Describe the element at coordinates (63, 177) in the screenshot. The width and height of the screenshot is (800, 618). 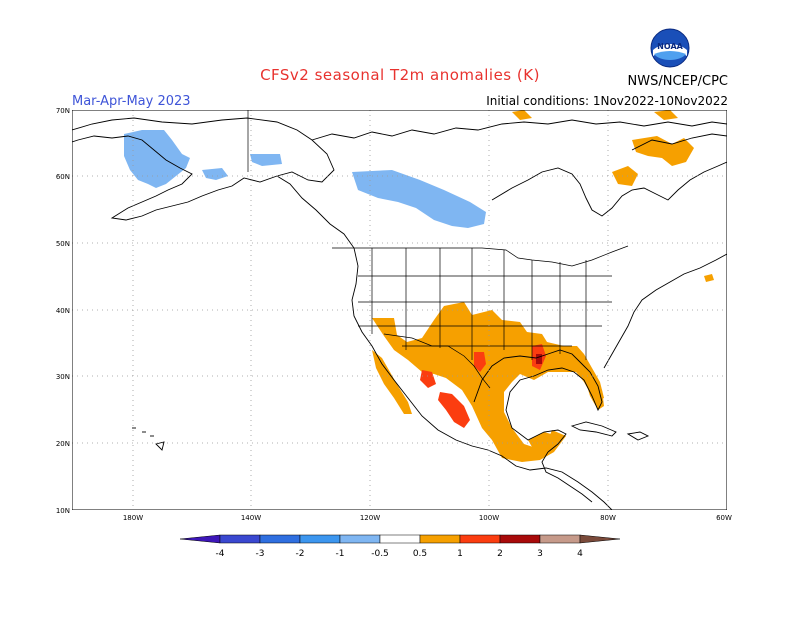
I see `lat-label: 60N` at that location.